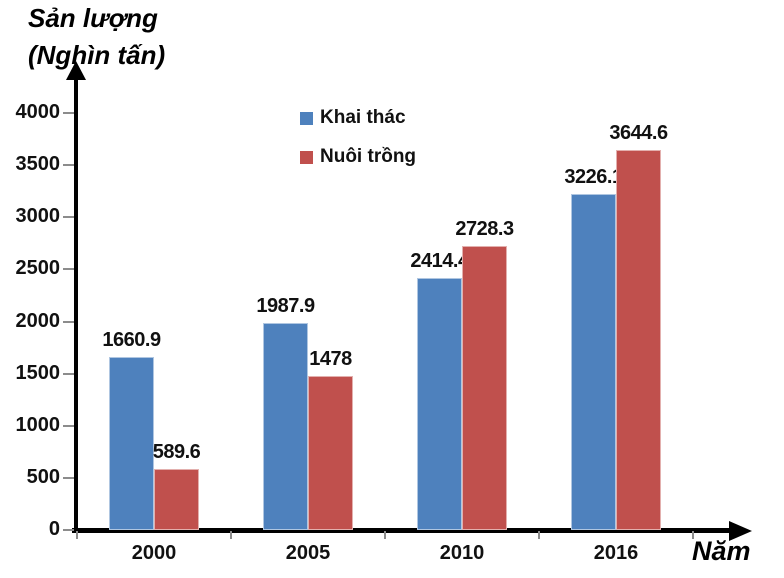 Image resolution: width=784 pixels, height=578 pixels. I want to click on bar-nuoi-trong-2016, so click(638, 340).